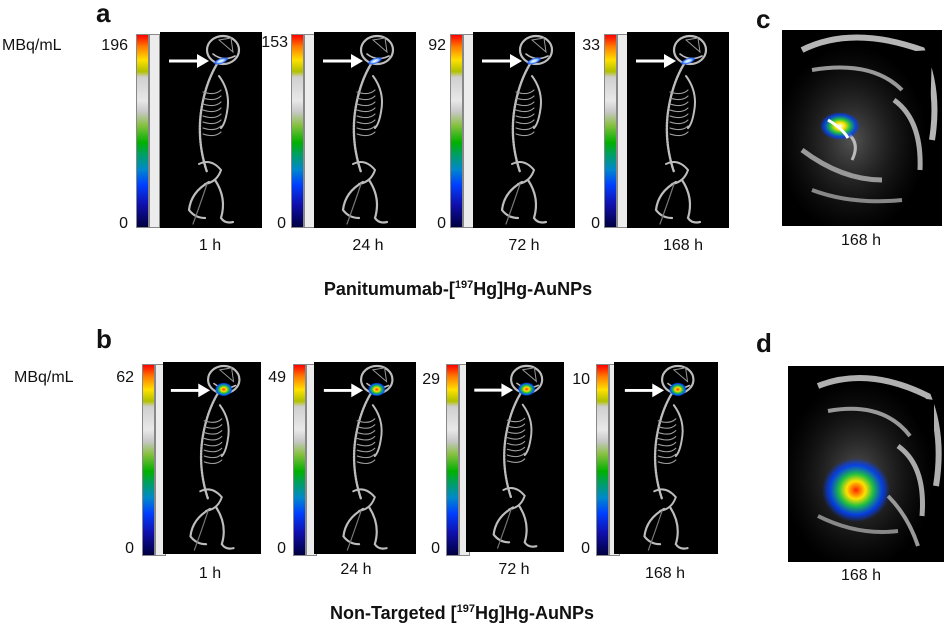 The height and width of the screenshot is (627, 946). I want to click on scale-max-b4: 10, so click(581, 379).